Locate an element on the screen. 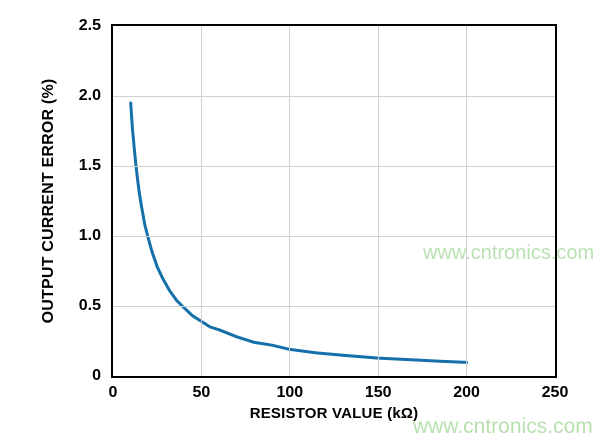 Image resolution: width=600 pixels, height=442 pixels. y-tick-label: 1.5 is located at coordinates (89, 165).